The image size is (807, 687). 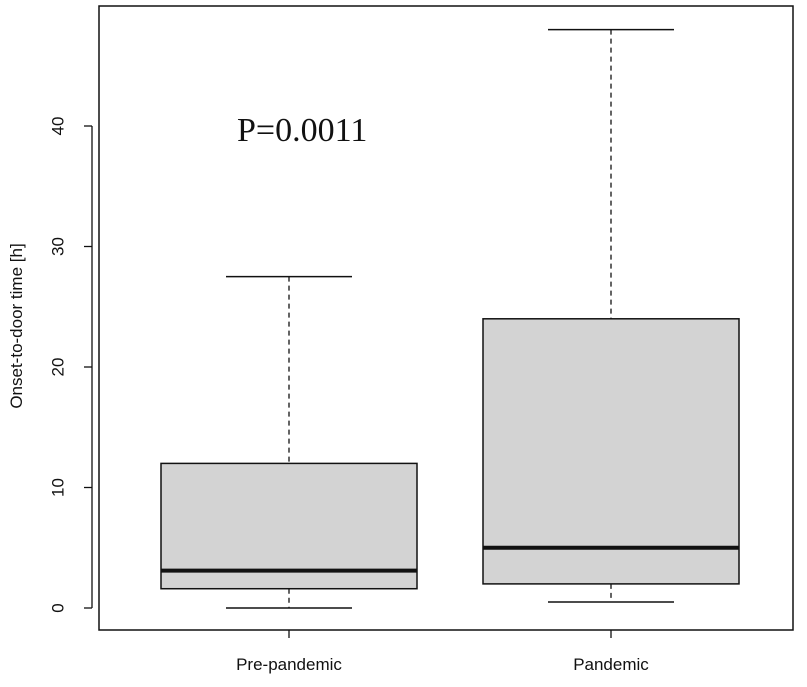 I want to click on y-tick-label: 20, so click(x=58, y=367).